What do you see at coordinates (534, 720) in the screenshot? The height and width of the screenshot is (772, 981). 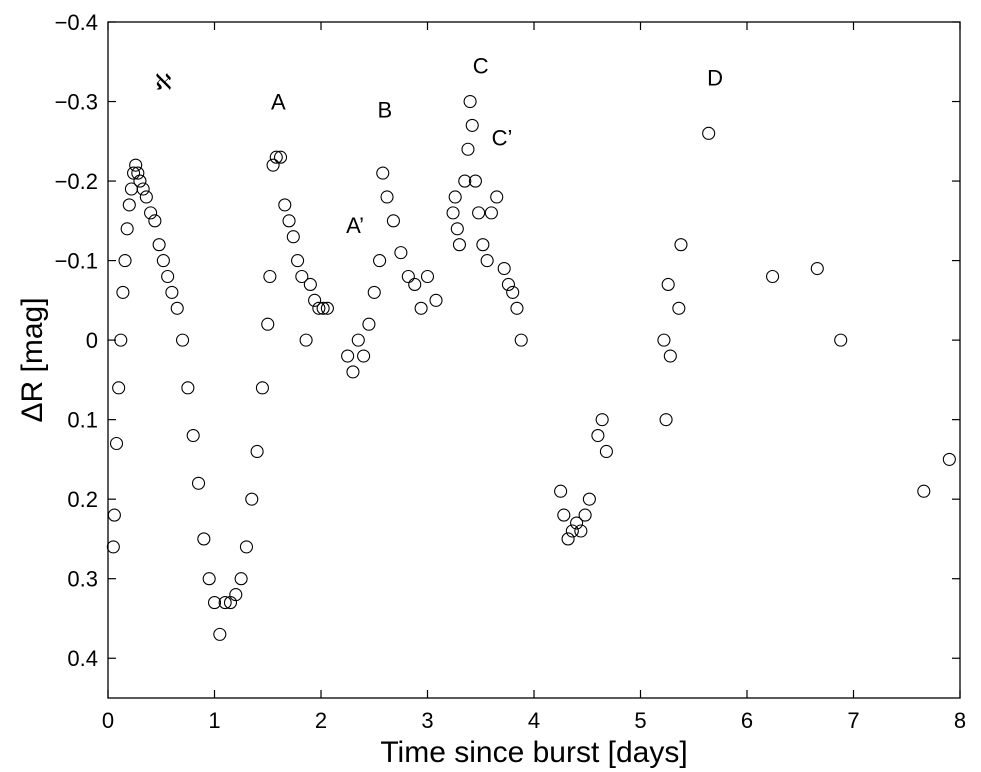 I see `x-tick-label: 4` at bounding box center [534, 720].